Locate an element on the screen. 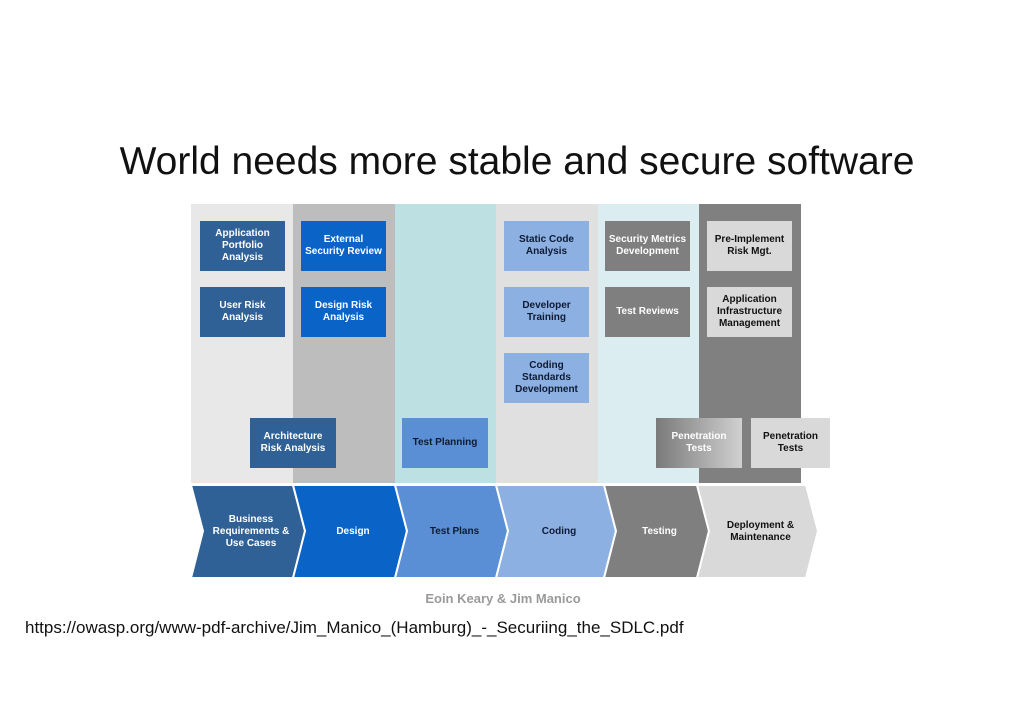  activity-arch-risk: Architecture Risk Analysis is located at coordinates (293, 443).